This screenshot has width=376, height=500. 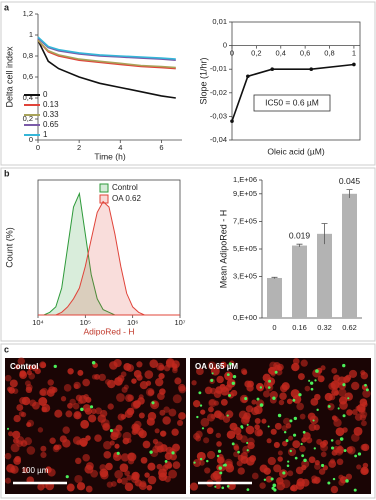 I want to click on micrograph-label: OA 0.65 µM, so click(x=216, y=366).